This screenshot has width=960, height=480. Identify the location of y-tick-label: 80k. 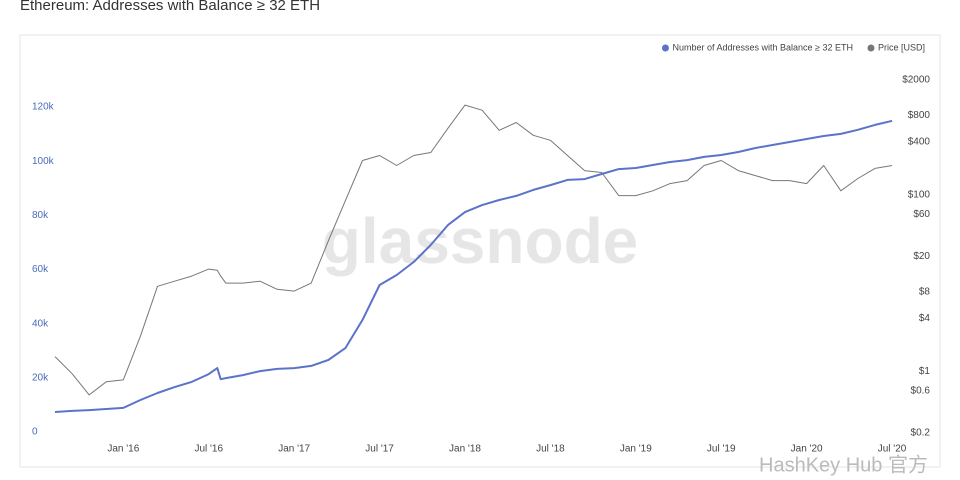
(40, 215).